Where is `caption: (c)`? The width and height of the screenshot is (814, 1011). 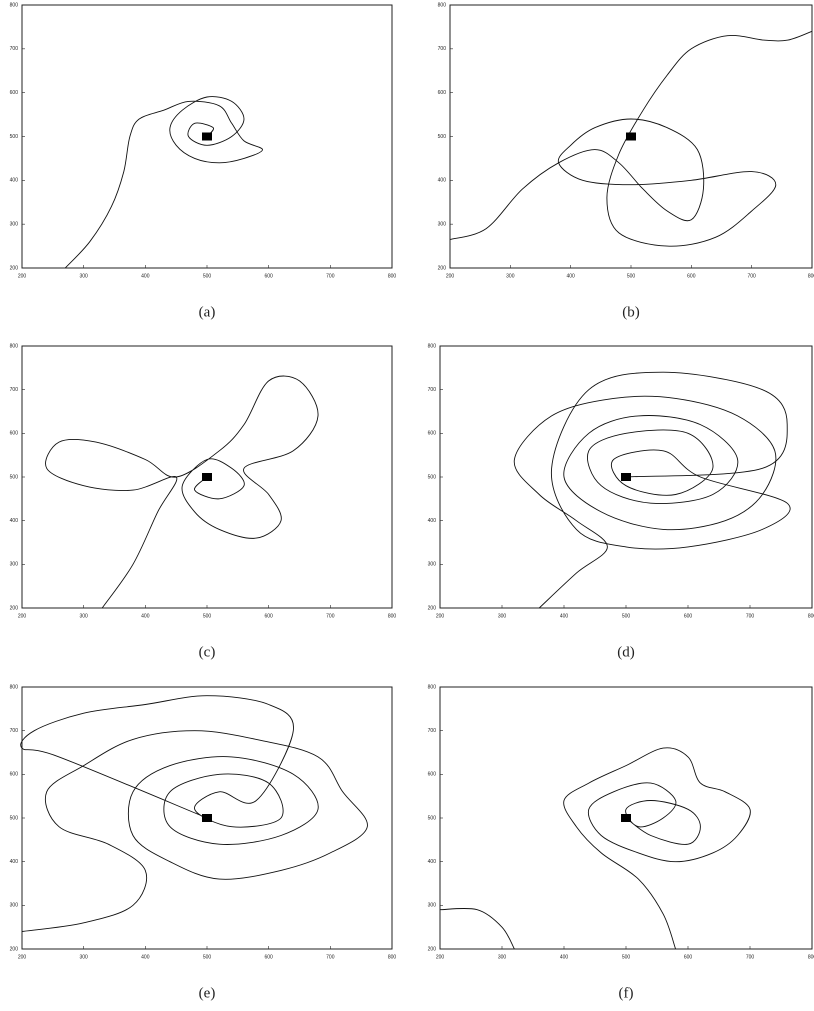
caption: (c) is located at coordinates (207, 652).